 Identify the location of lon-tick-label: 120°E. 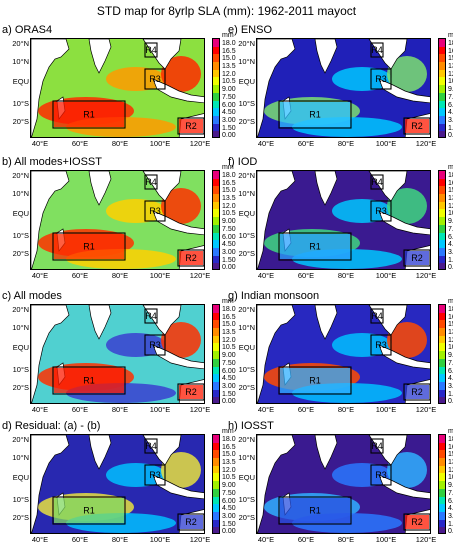
(200, 143).